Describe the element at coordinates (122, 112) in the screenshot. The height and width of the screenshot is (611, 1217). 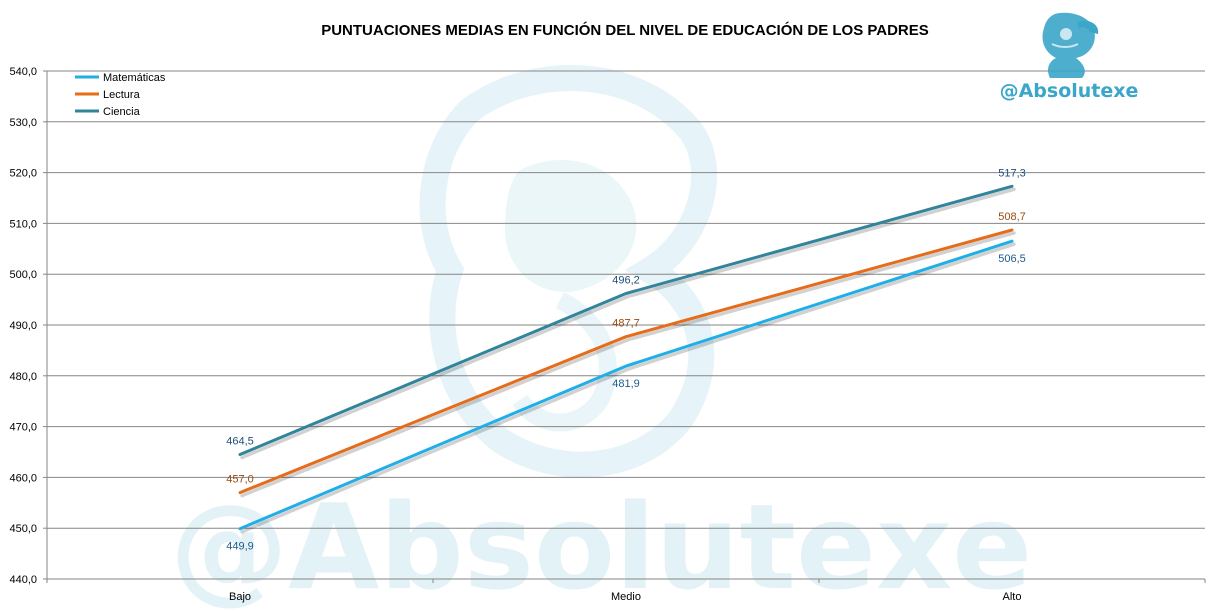
I see `legend-label: Ciencia` at that location.